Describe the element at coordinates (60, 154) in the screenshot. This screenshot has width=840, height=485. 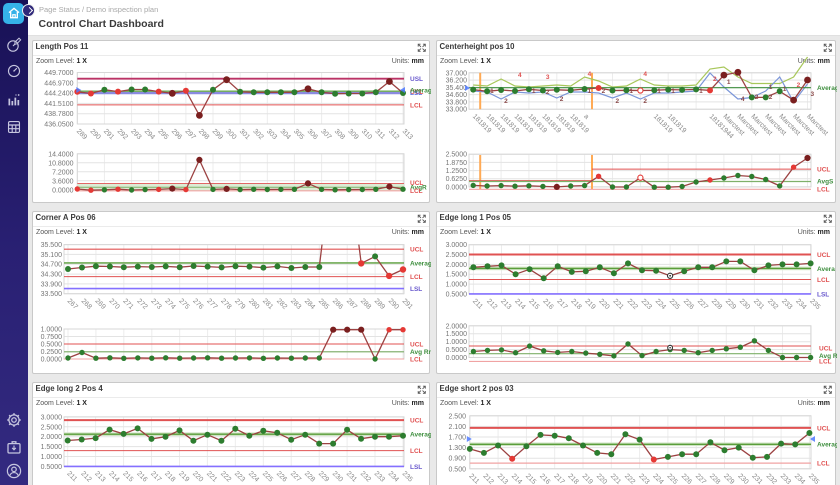
I see `svg-text: 14.4000` at that location.